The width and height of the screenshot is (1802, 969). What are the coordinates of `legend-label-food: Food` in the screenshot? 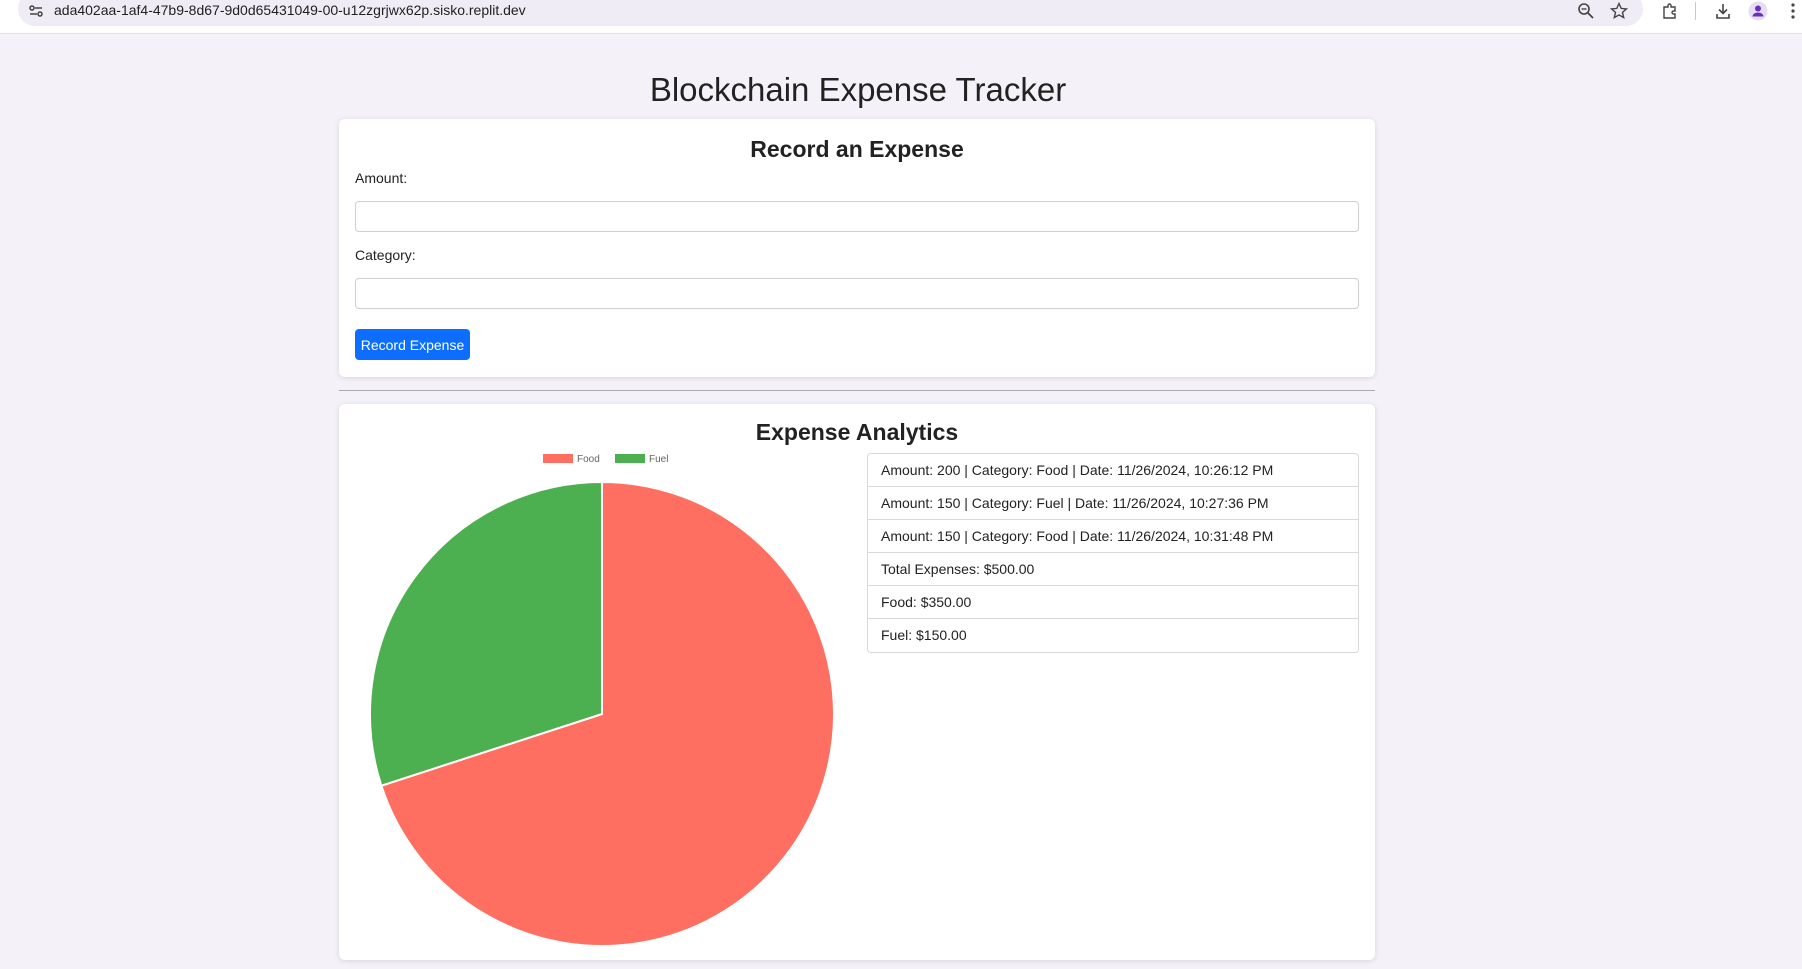 It's located at (588, 459).